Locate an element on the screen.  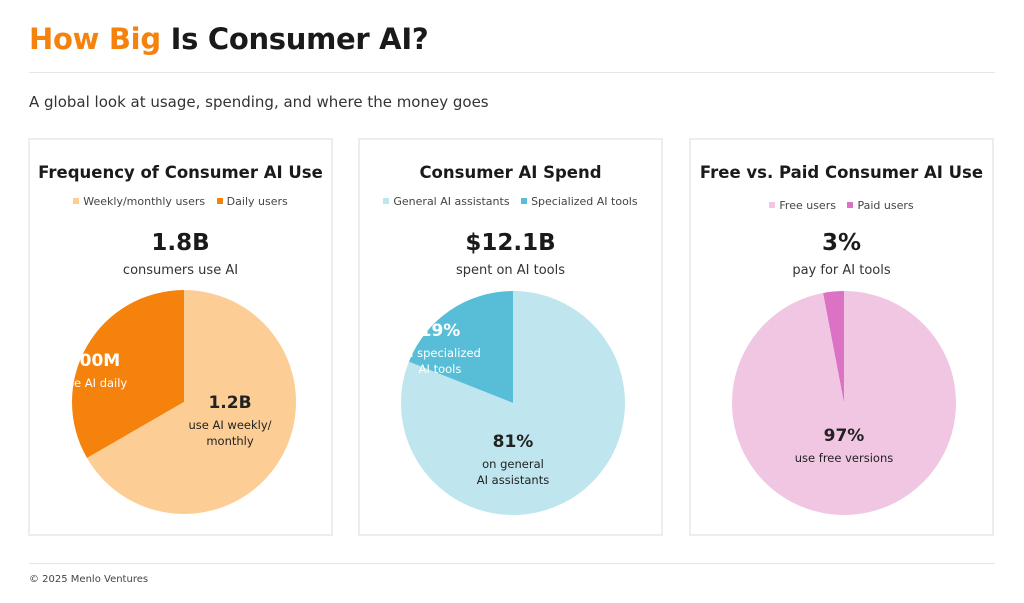
chart-legend: Weekly/monthly users Daily users is located at coordinates (180, 201).